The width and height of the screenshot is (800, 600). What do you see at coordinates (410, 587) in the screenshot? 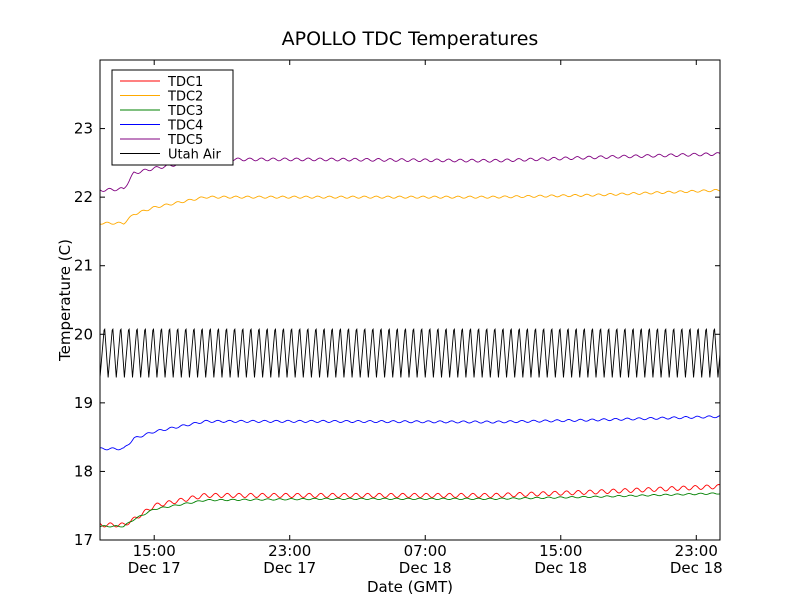
I see `x-axis-label: Date (GMT)` at bounding box center [410, 587].